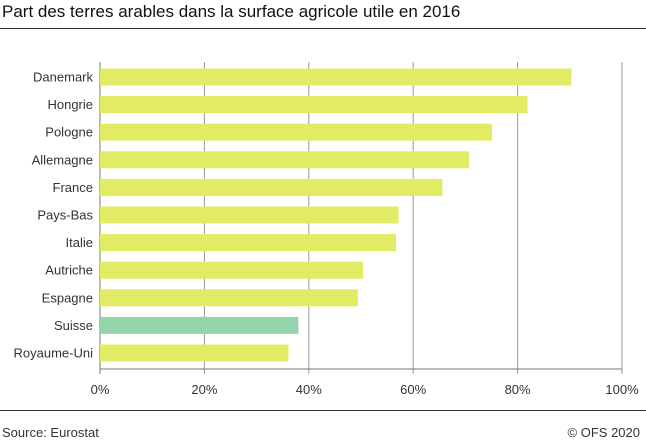  Describe the element at coordinates (100, 389) in the screenshot. I see `x-tick-label: 0%` at that location.